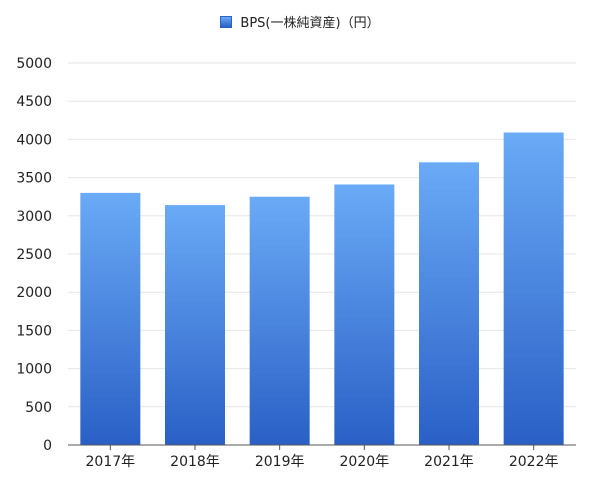  I want to click on x-tick-label: 2022年, so click(534, 462).